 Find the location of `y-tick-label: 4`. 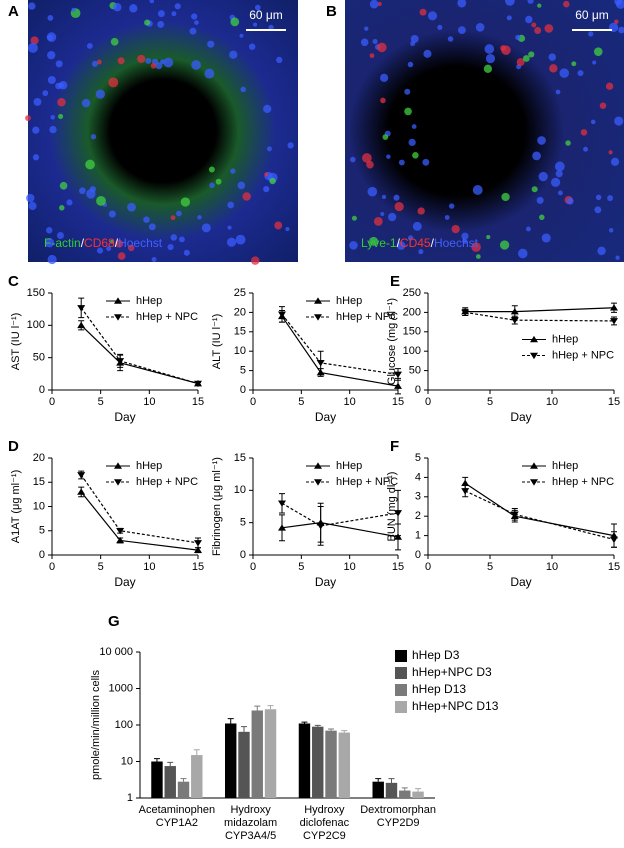

y-tick-label: 4 is located at coordinates (418, 477).